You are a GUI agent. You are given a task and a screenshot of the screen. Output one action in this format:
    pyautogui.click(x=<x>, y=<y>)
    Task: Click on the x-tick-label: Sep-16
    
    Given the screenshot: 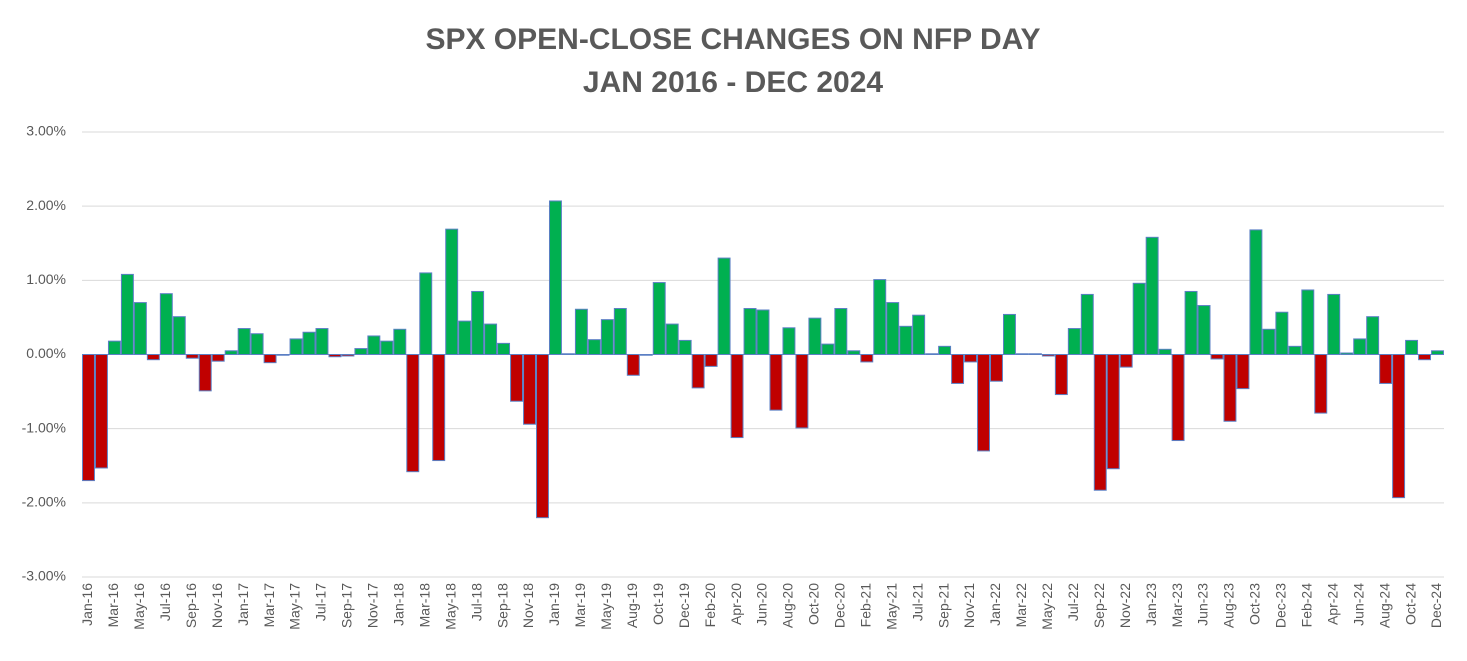 What is the action you would take?
    pyautogui.click(x=191, y=605)
    